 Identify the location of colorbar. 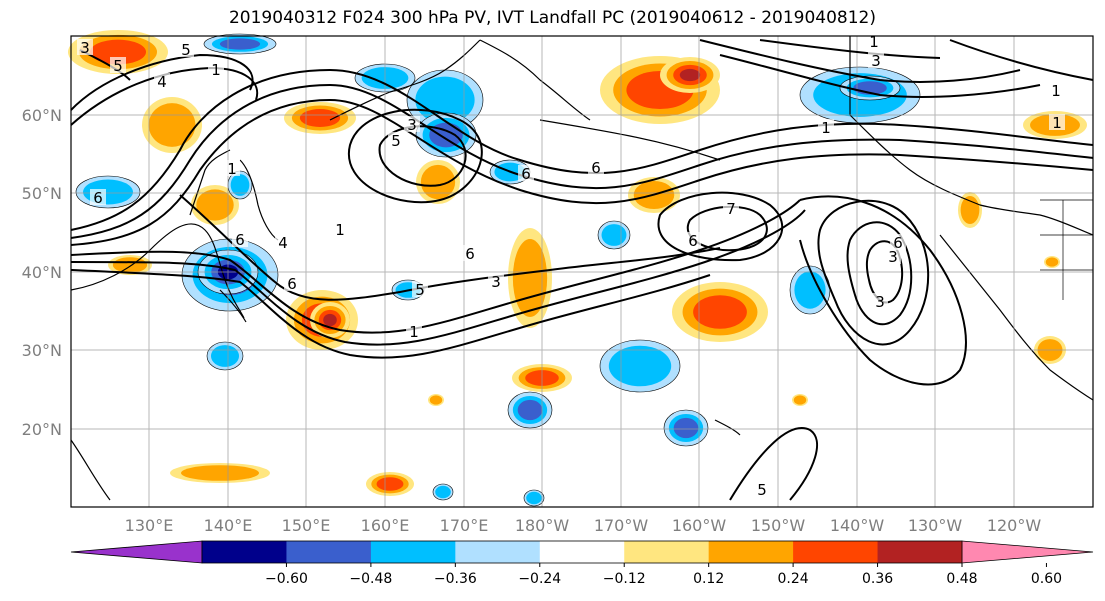
(582, 552).